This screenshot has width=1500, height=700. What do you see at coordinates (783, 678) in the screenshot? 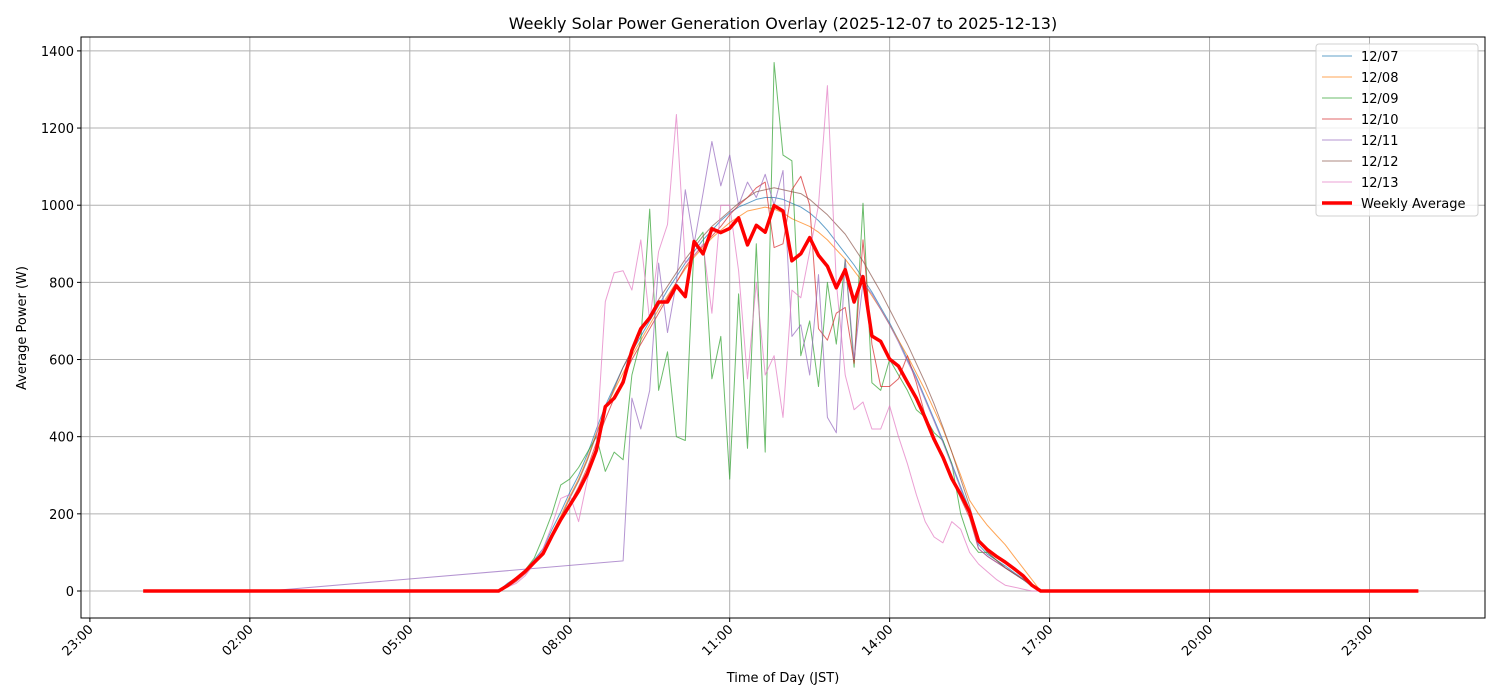
I see `x-axis-label: Time of Day (JST)` at bounding box center [783, 678].